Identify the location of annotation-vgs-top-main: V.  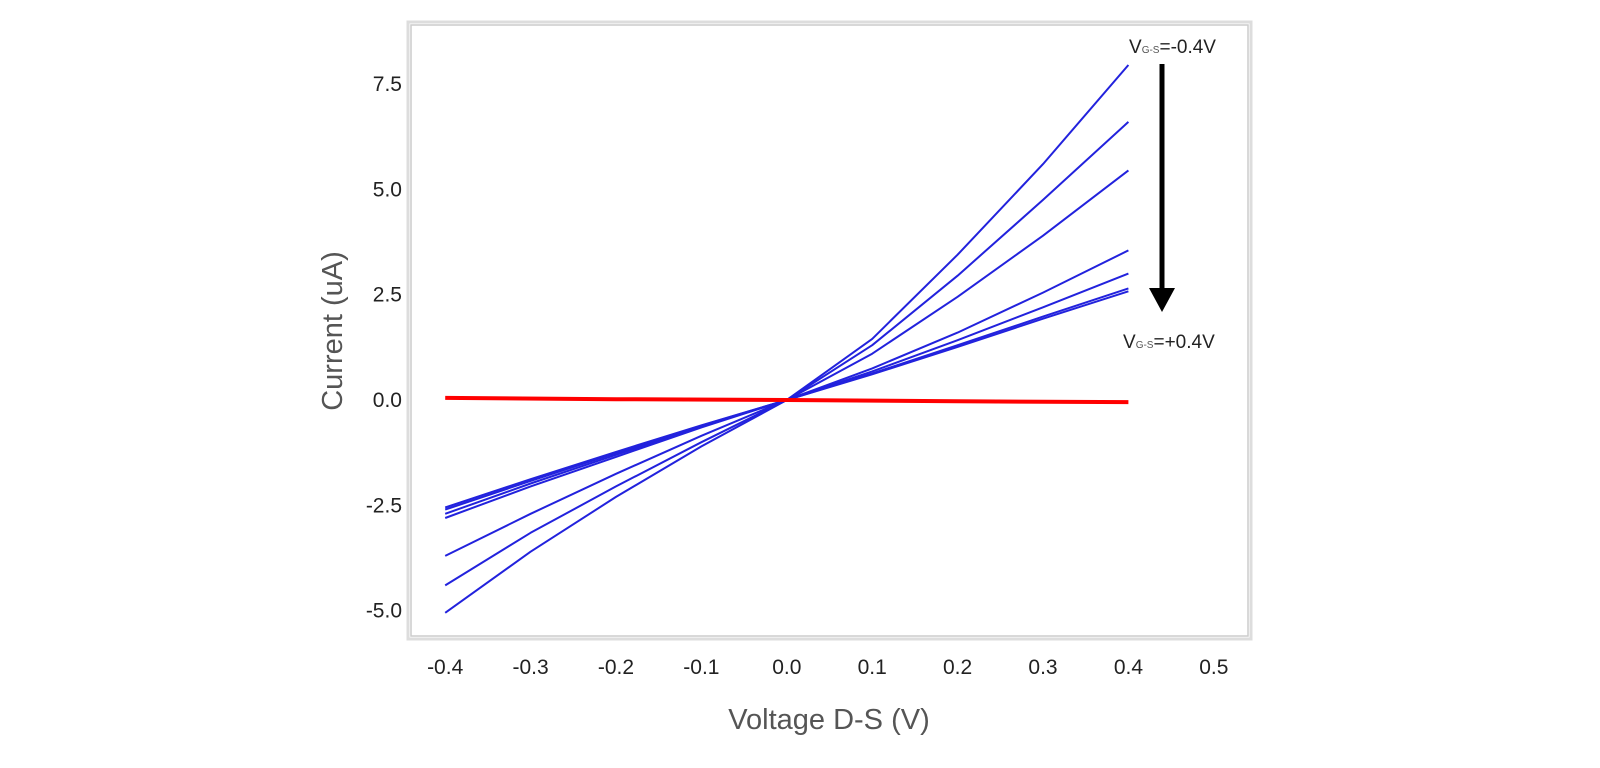
(1135, 47).